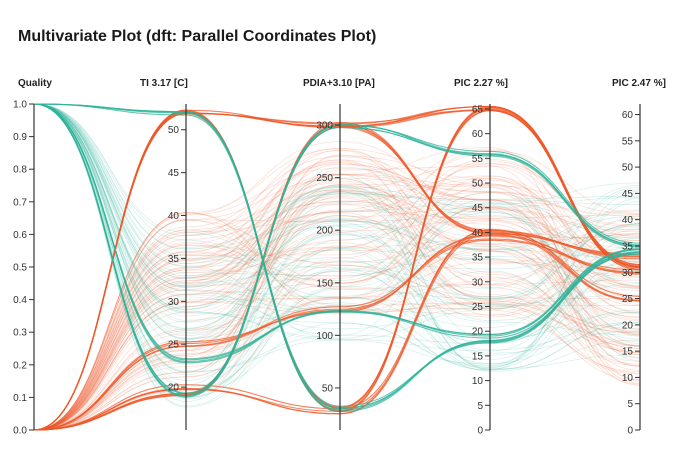 Image resolution: width=696 pixels, height=464 pixels. I want to click on tick-label: 0.0, so click(20, 431).